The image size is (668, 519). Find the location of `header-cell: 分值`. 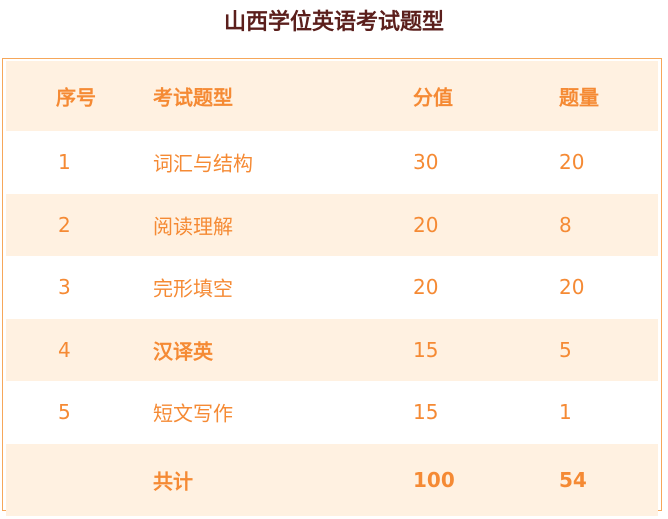

header-cell: 分值 is located at coordinates (433, 97).